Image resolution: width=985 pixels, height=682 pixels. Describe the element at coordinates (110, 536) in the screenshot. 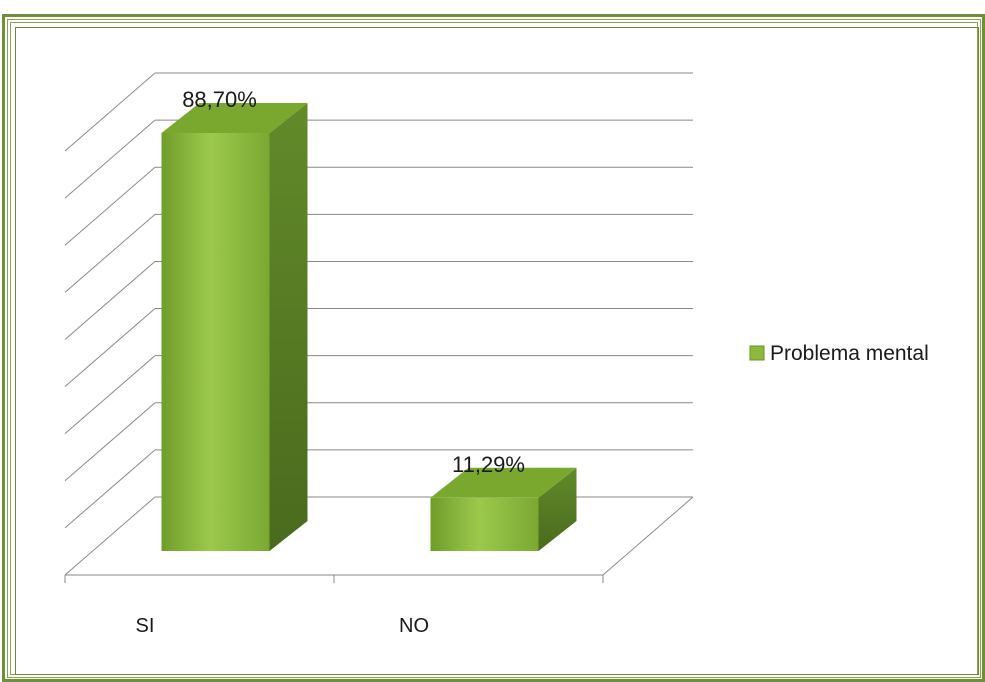

I see `floor-edge-left` at that location.